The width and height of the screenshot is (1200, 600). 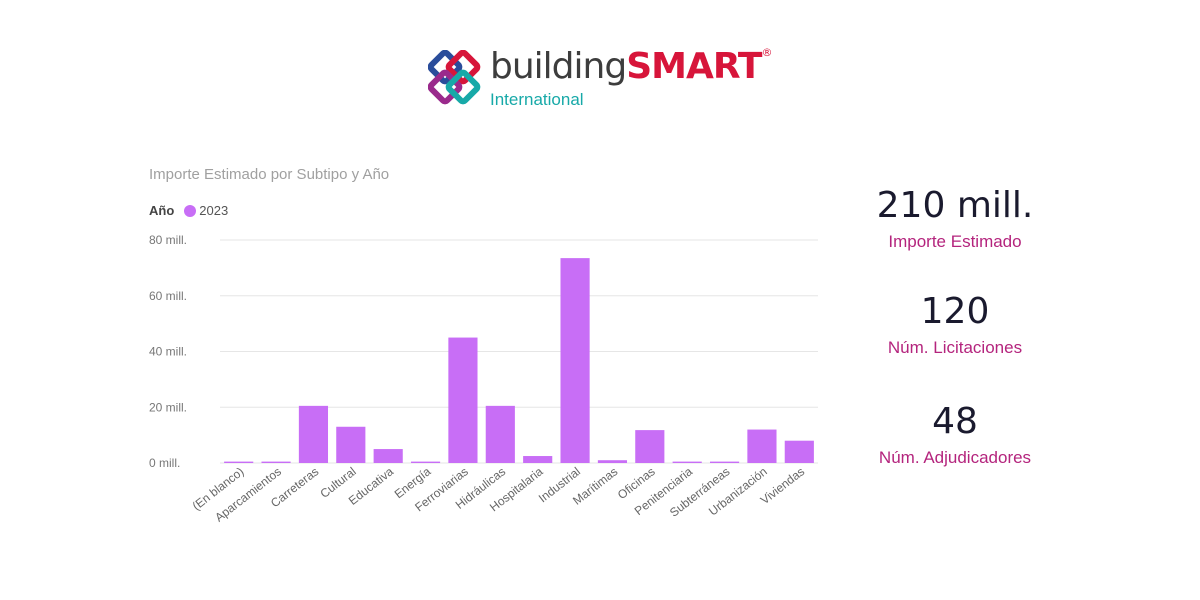 I want to click on kpi-num-adjudicadores: 48 Núm. Adjudicadores, so click(x=955, y=434).